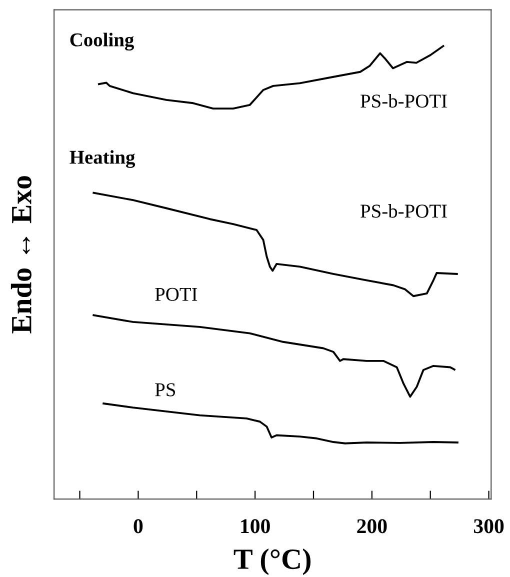 The width and height of the screenshot is (510, 577). What do you see at coordinates (165, 389) in the screenshot?
I see `series-label: PS` at bounding box center [165, 389].